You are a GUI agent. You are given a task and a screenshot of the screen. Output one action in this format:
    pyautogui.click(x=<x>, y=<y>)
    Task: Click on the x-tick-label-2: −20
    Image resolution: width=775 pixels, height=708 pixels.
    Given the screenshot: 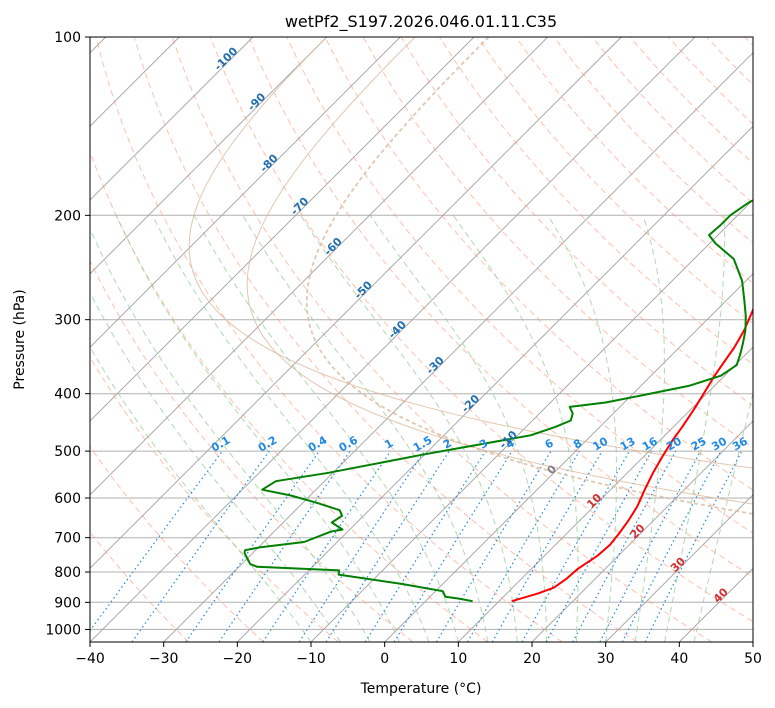 What is the action you would take?
    pyautogui.click(x=238, y=659)
    